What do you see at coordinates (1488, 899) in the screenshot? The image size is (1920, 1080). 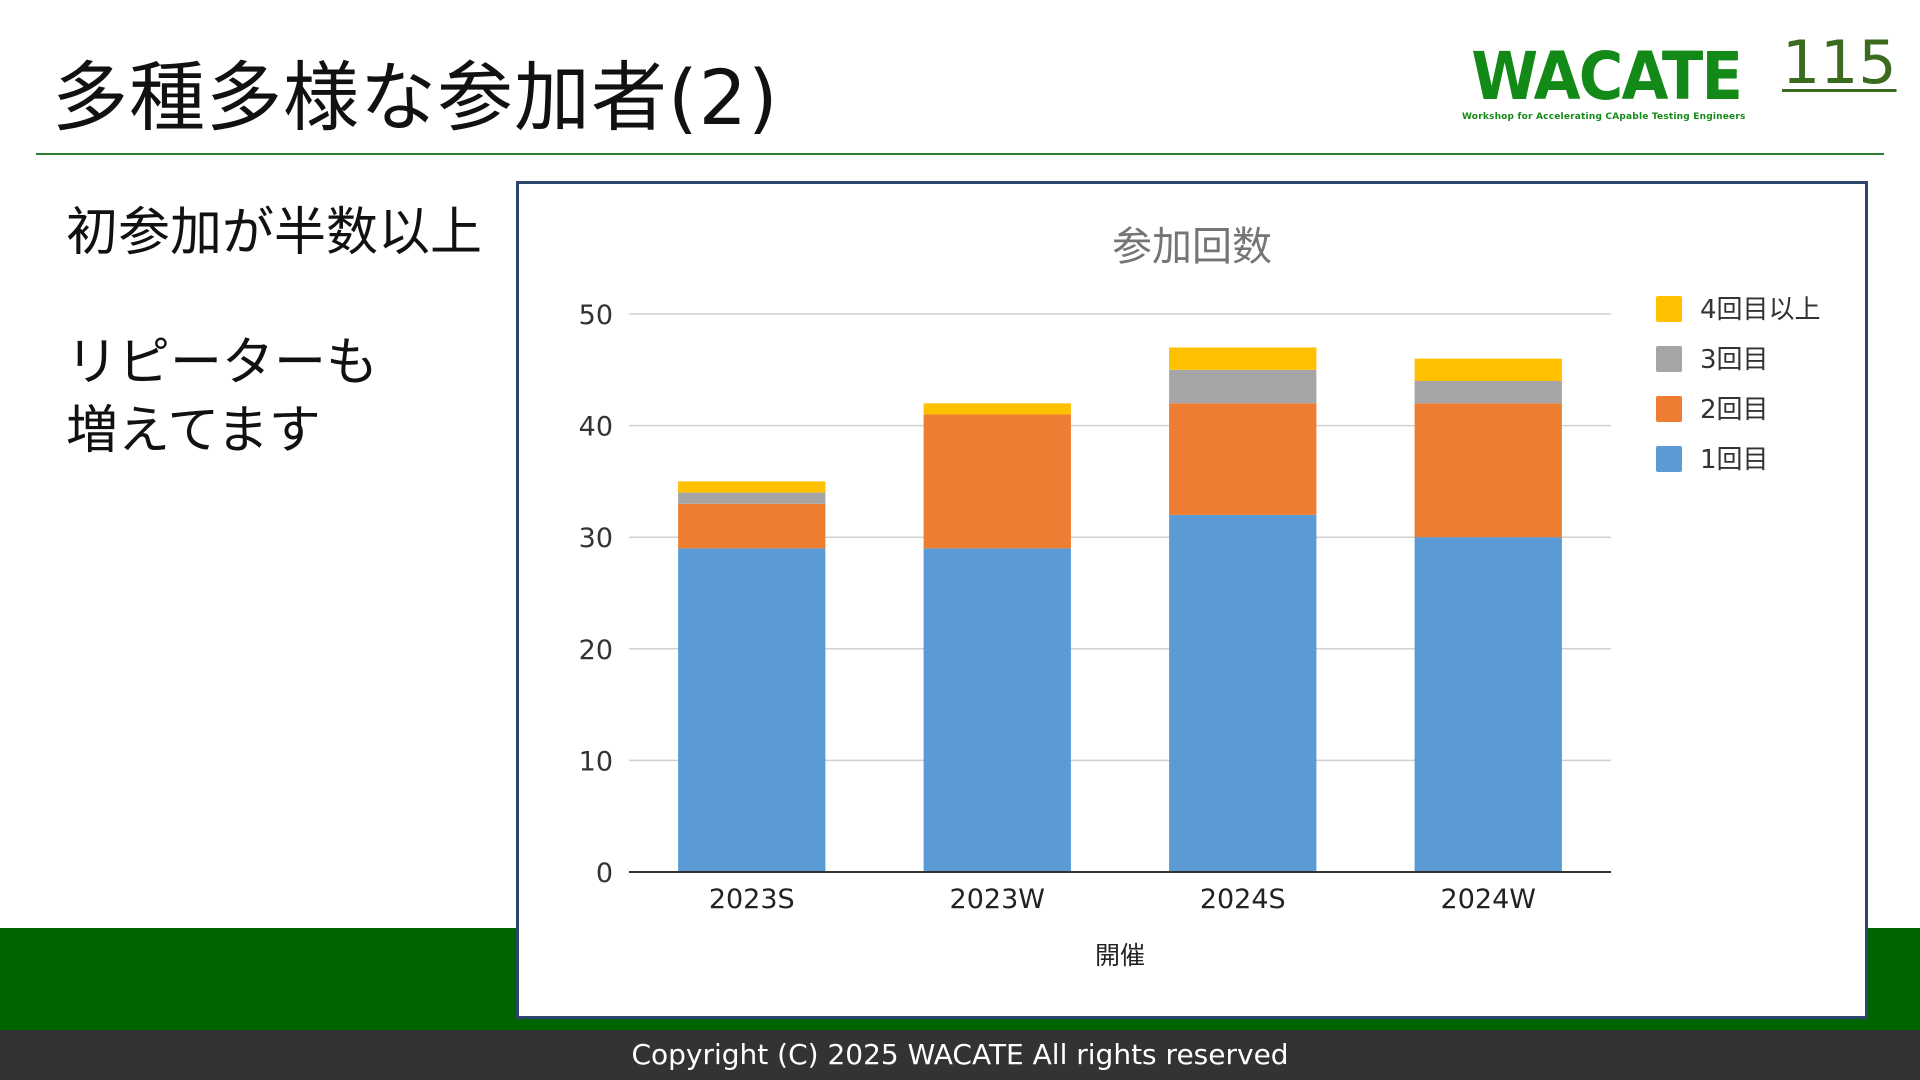 I see `x-tick-label-2024W: 2024W` at bounding box center [1488, 899].